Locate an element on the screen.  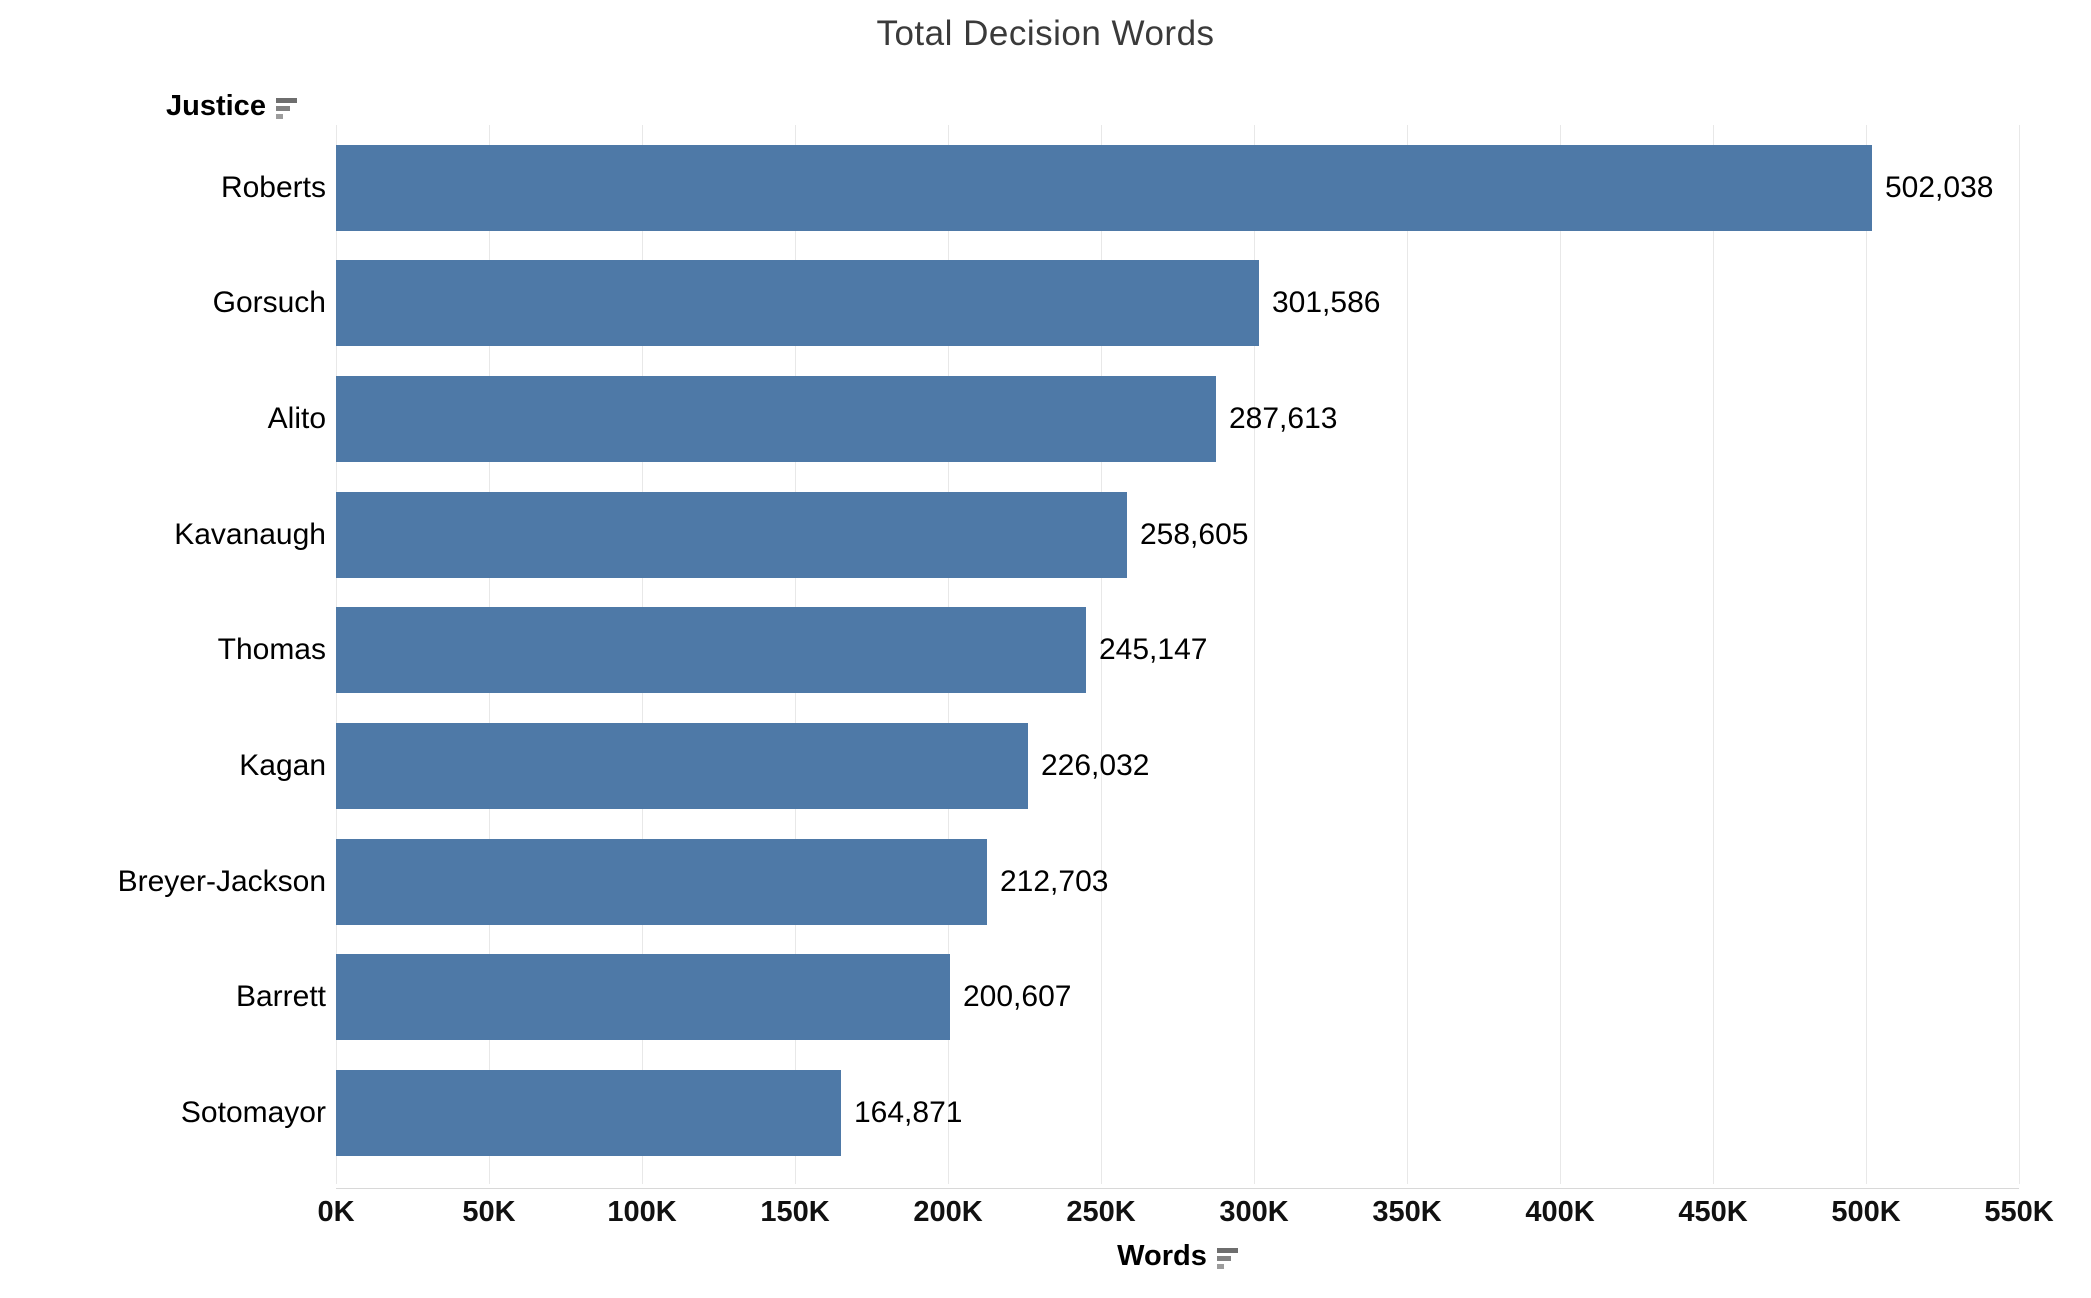
y-tick-label: Thomas is located at coordinates (271, 649).